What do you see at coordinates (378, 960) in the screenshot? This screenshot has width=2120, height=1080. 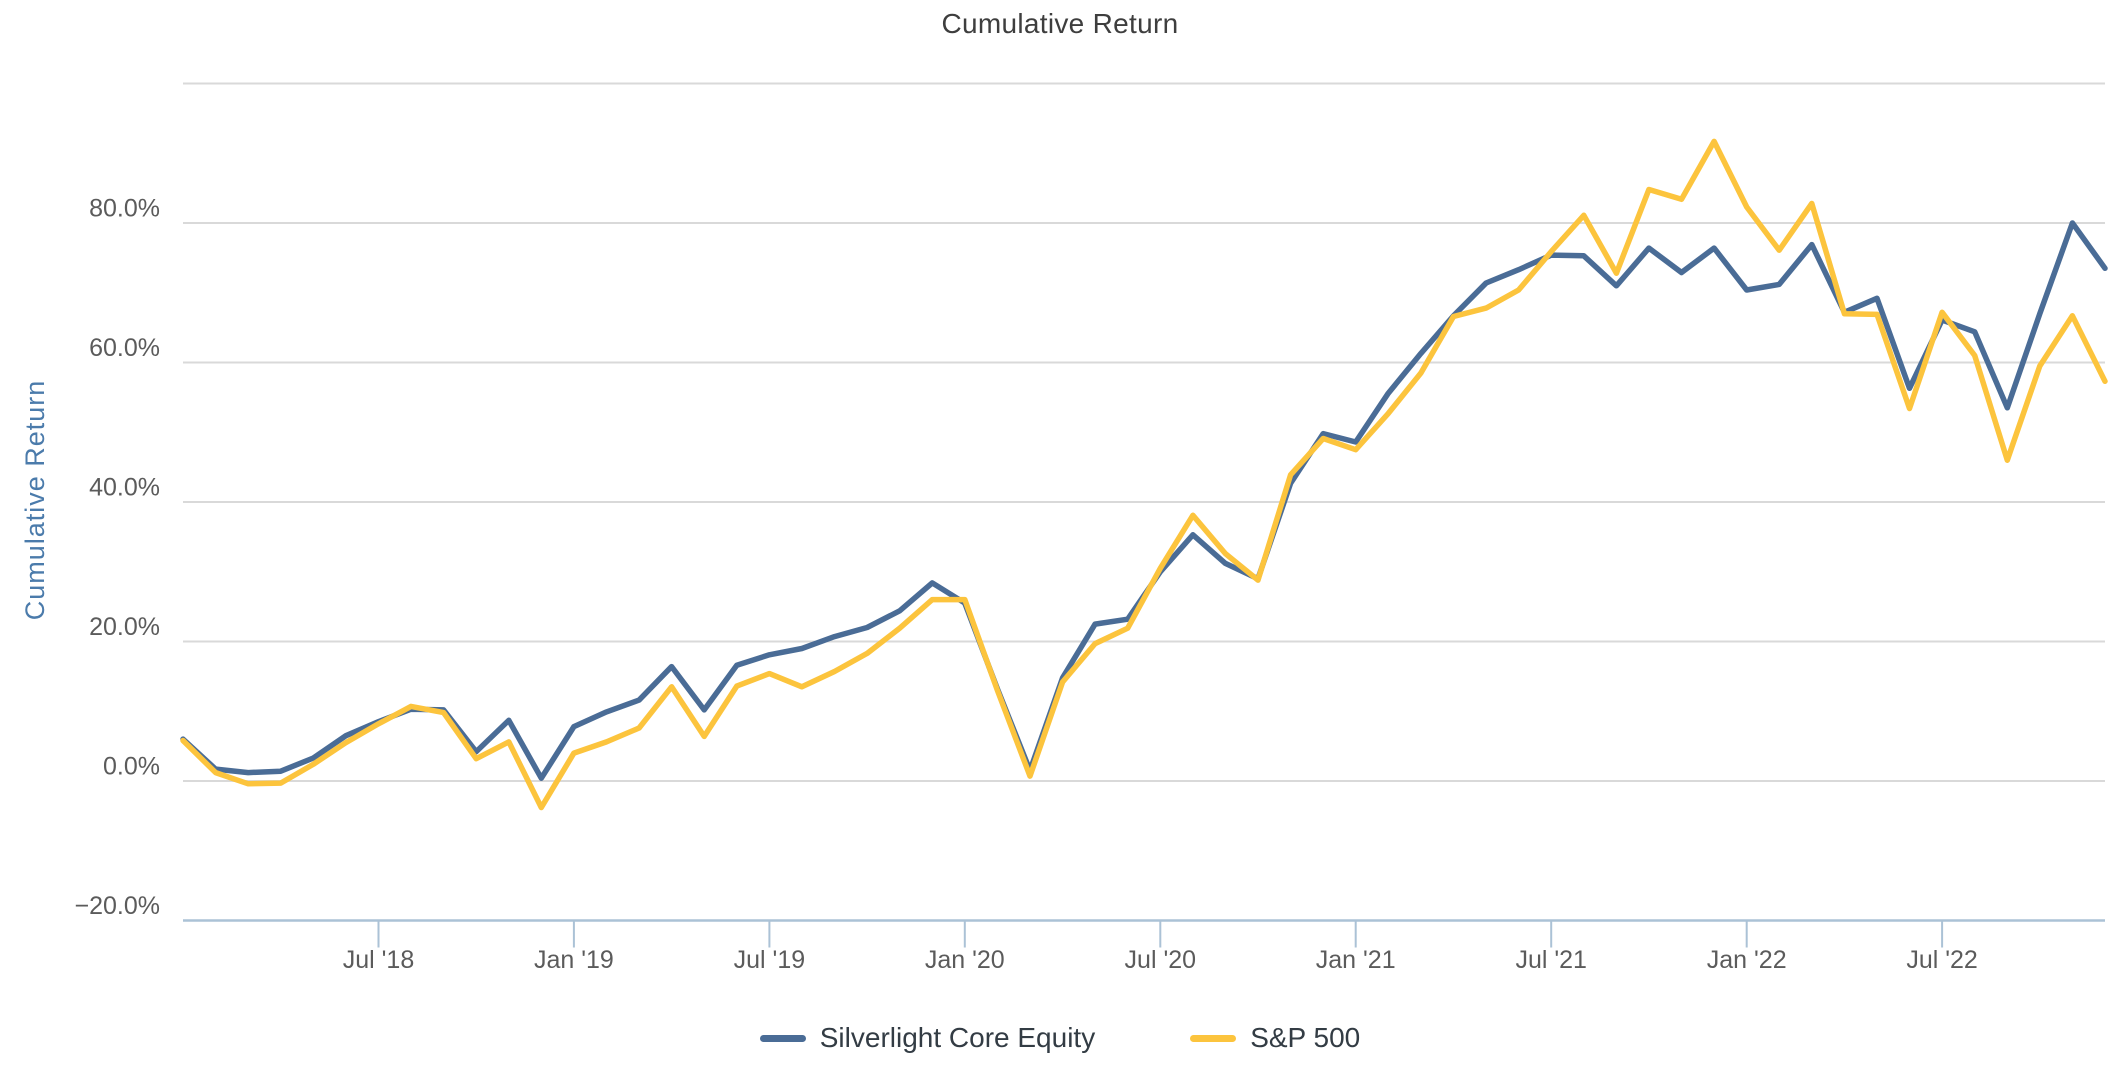 I see `x-tick-label-6: Jul '18` at bounding box center [378, 960].